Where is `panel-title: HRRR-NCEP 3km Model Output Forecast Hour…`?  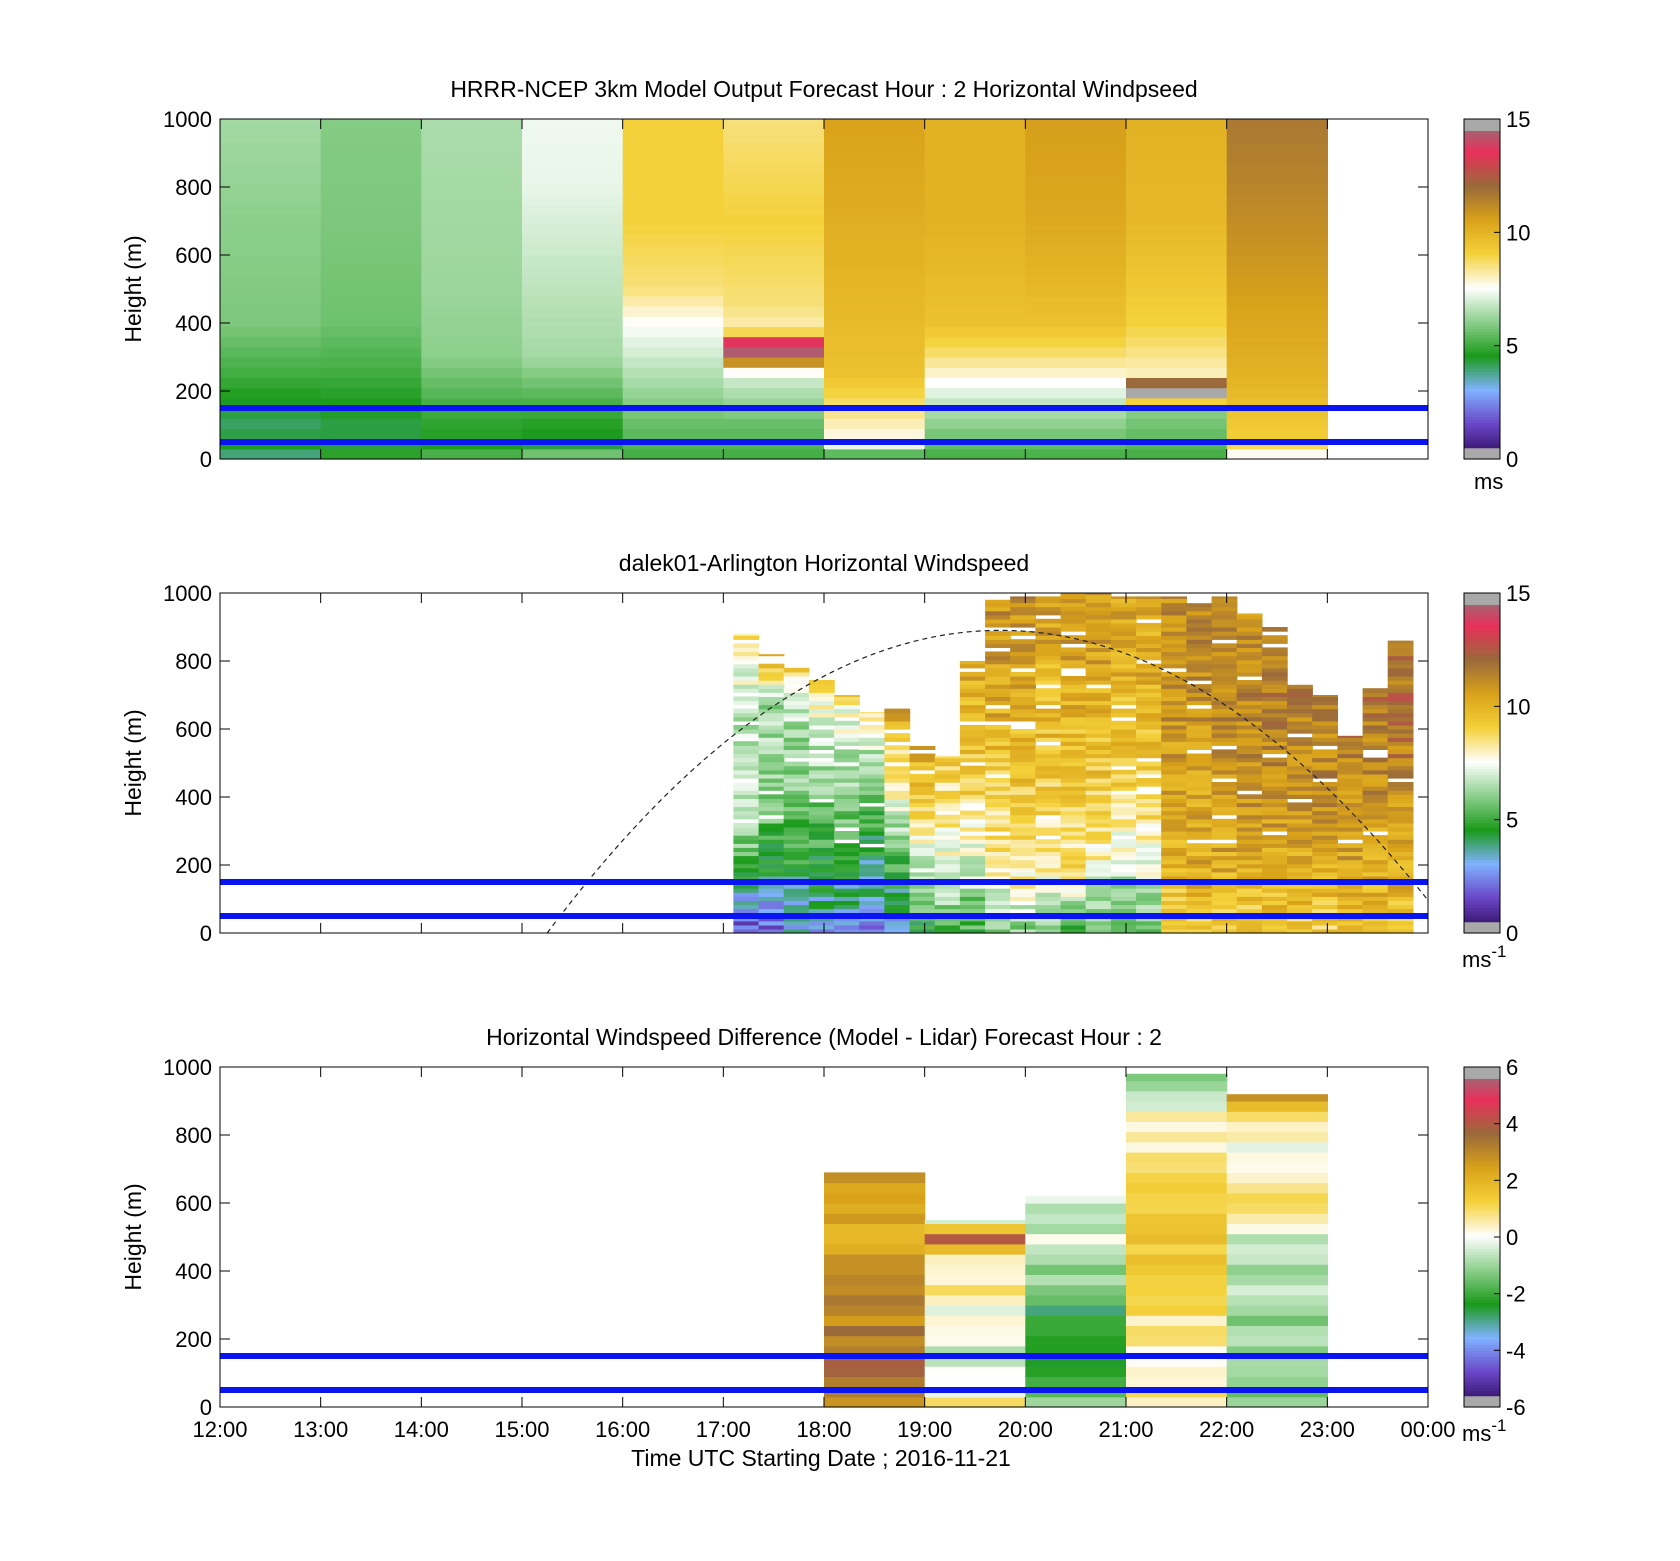
panel-title: HRRR-NCEP 3km Model Output Forecast Hour… is located at coordinates (823, 89).